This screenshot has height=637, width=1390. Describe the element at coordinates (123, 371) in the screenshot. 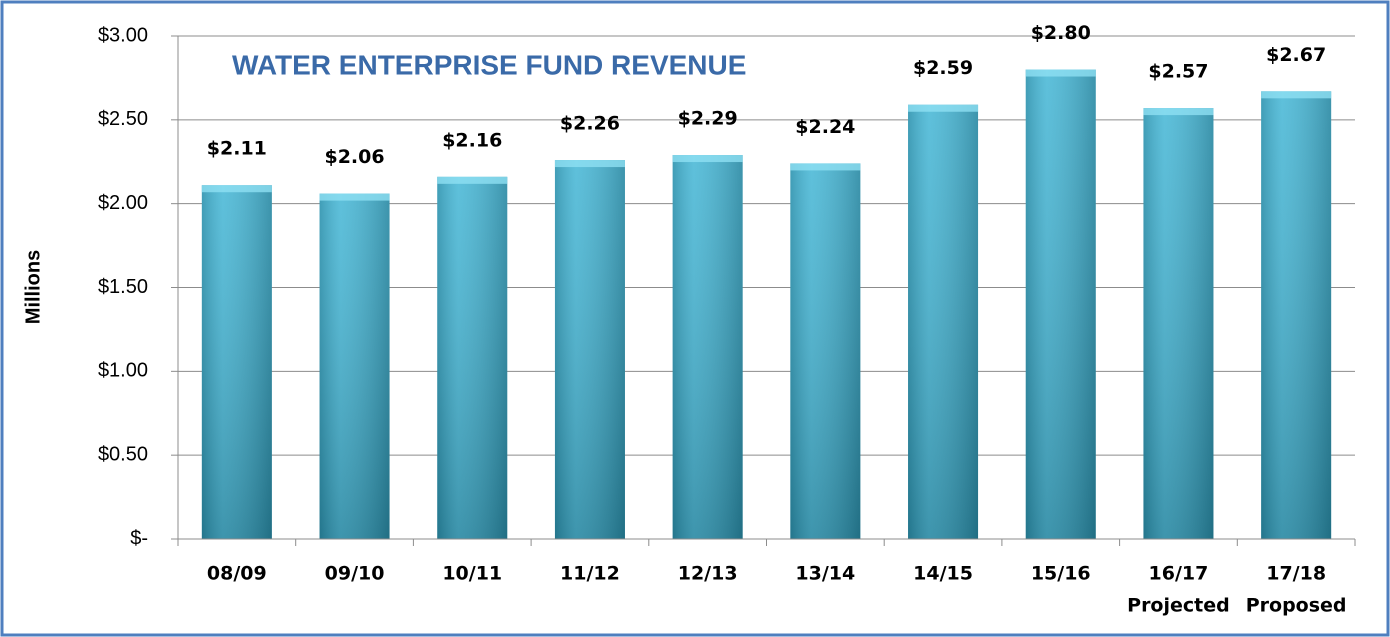

I see `y-tick-label: $1.00` at that location.